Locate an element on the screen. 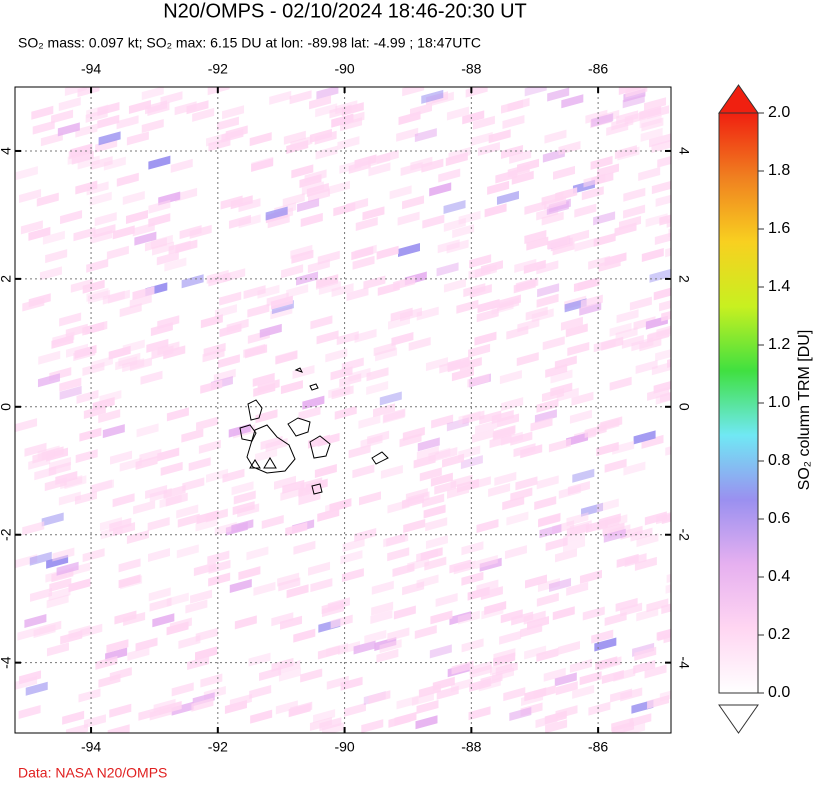 Image resolution: width=817 pixels, height=788 pixels. colorbar-max-arrow is located at coordinates (738, 99).